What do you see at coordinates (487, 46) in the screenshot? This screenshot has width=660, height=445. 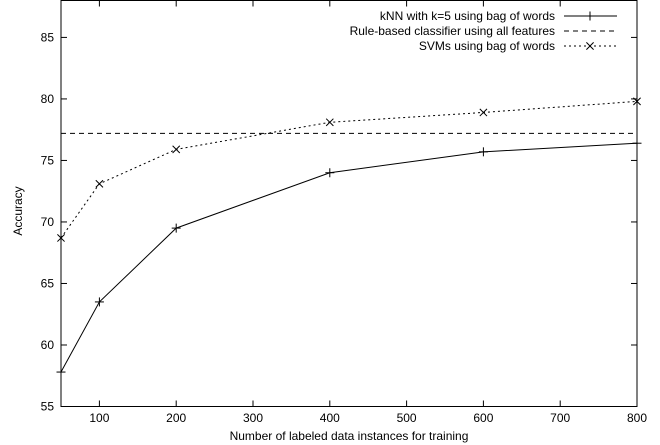 I see `legend-label-2: SVMs using bag of words` at bounding box center [487, 46].